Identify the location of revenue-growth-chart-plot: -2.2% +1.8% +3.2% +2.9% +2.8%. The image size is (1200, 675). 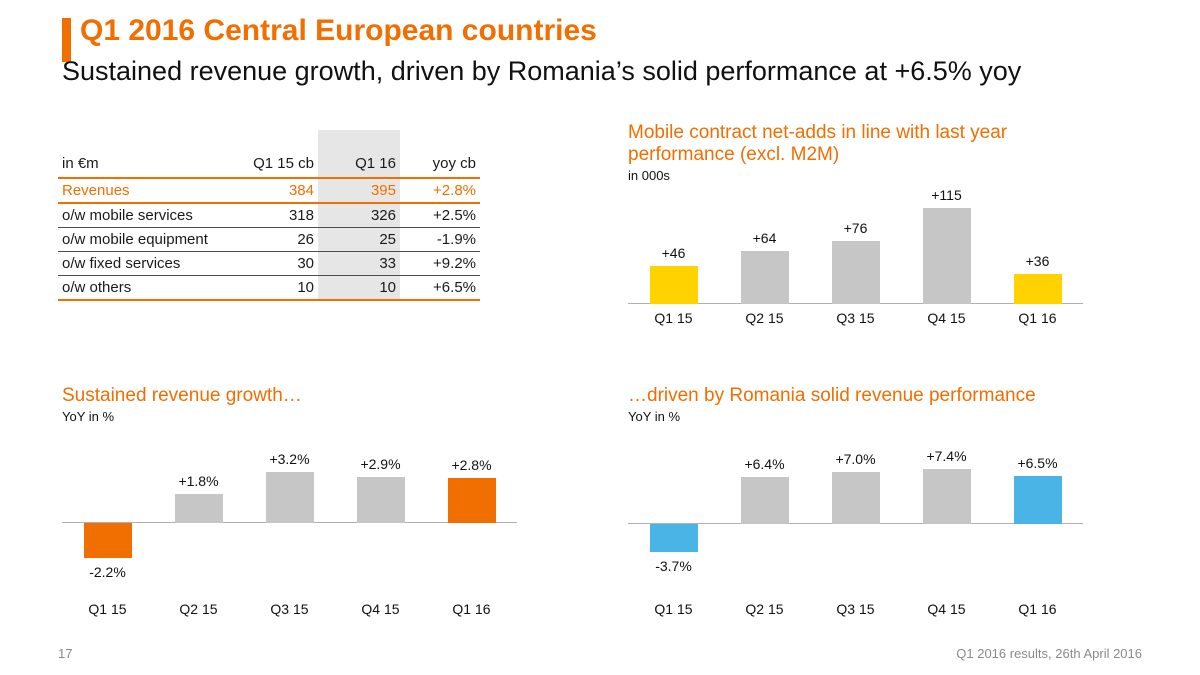
(289, 515).